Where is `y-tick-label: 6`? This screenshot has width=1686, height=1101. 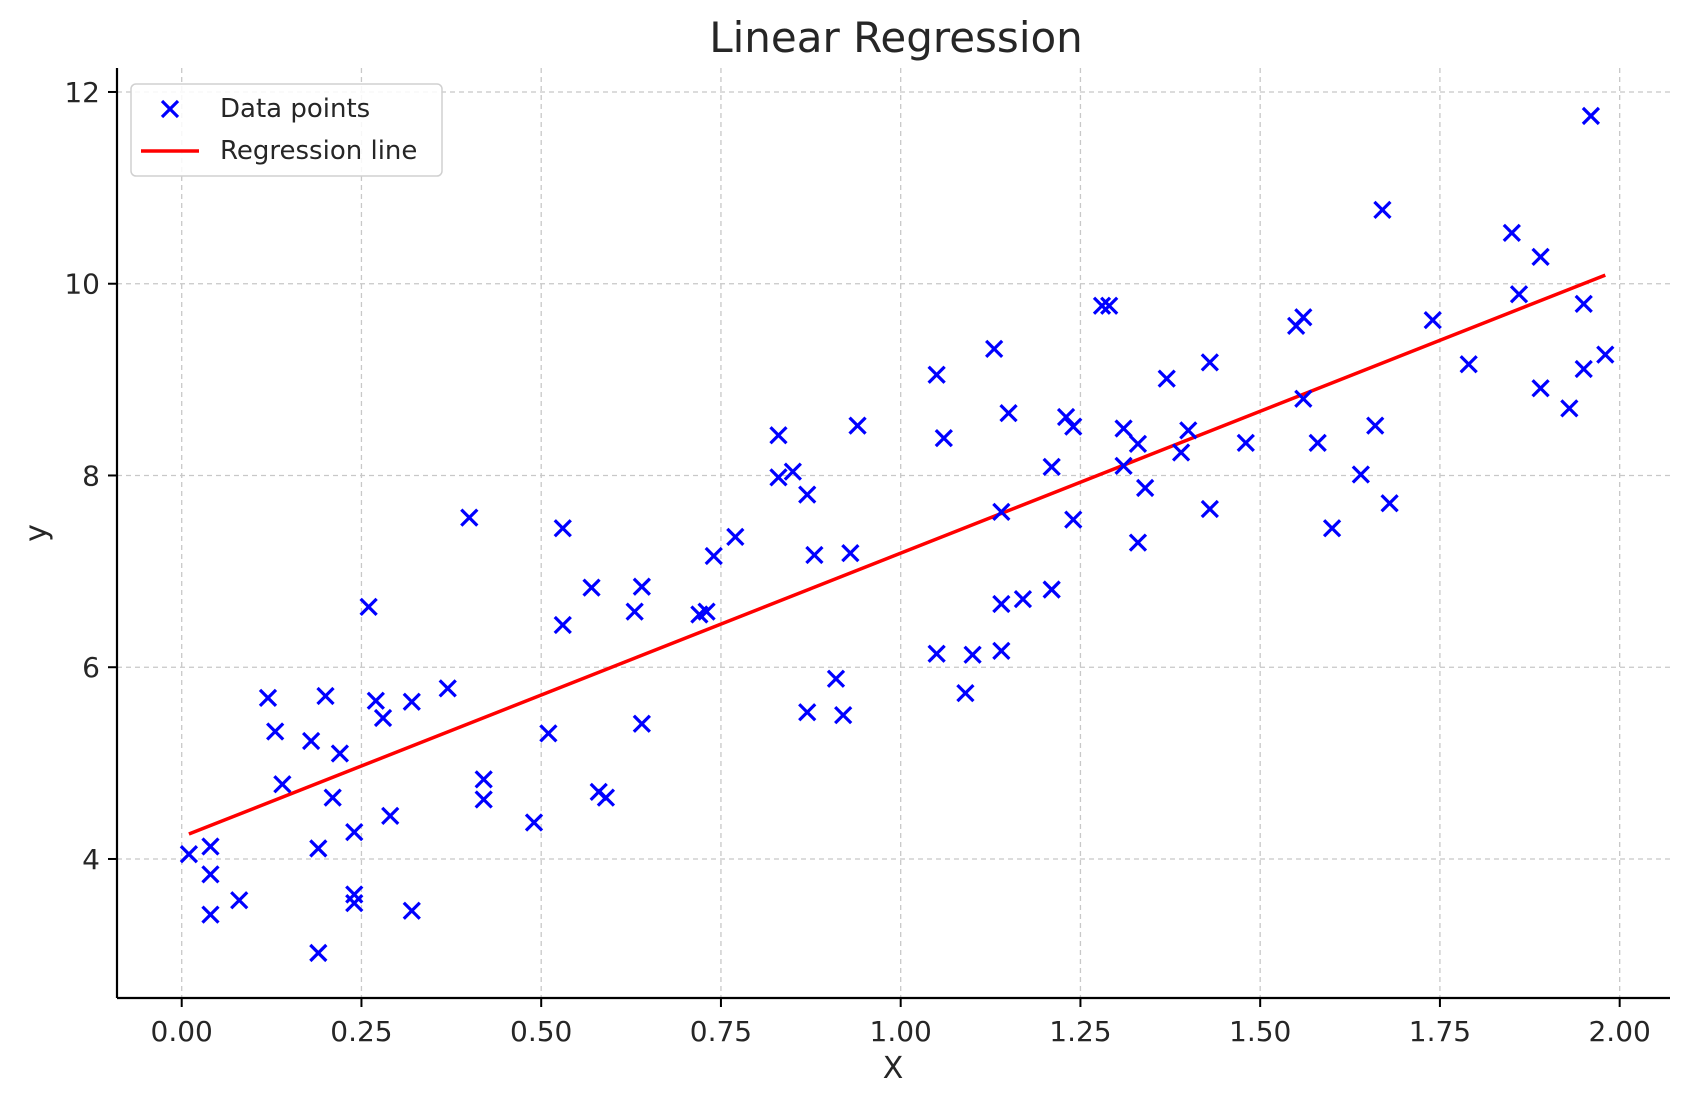
y-tick-label: 6 is located at coordinates (91, 667).